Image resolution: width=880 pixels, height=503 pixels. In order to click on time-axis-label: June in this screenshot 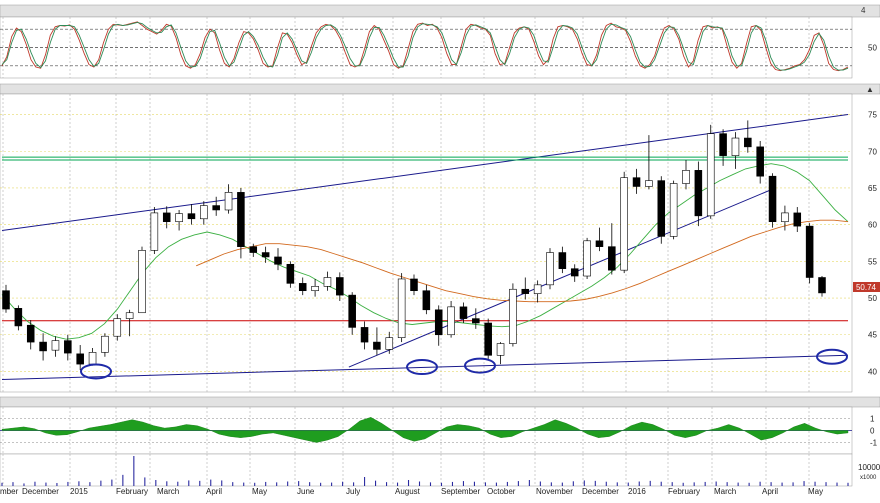, I will do `click(306, 491)`.